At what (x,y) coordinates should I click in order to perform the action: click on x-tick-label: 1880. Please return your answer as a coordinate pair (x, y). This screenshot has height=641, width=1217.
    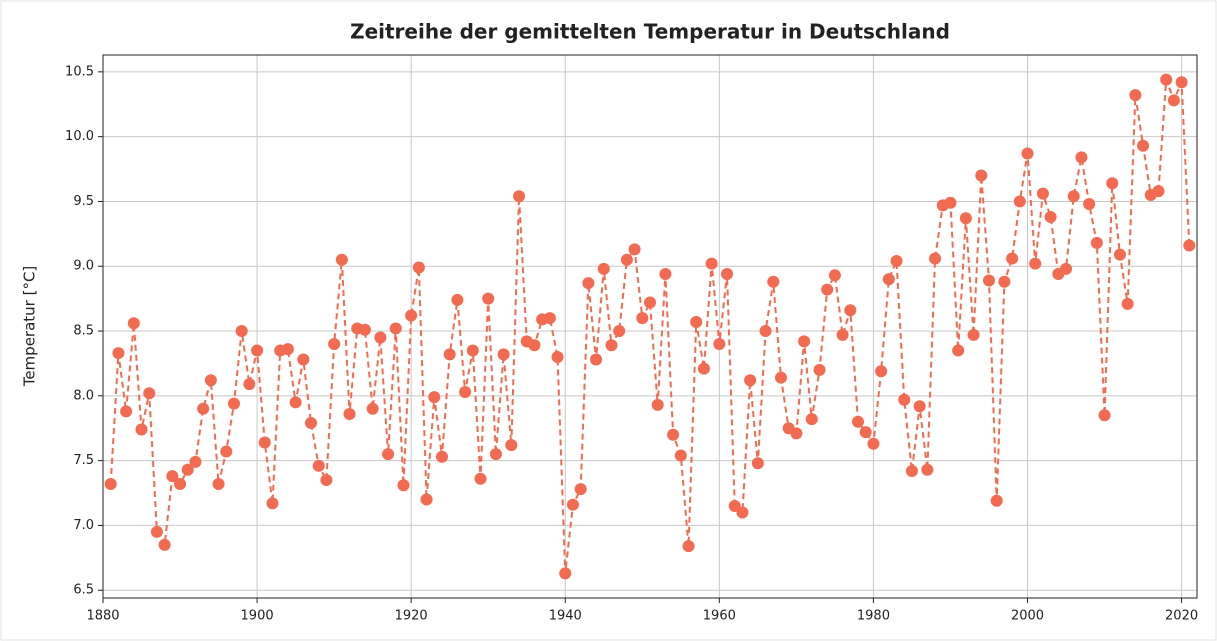
    Looking at the image, I should click on (102, 616).